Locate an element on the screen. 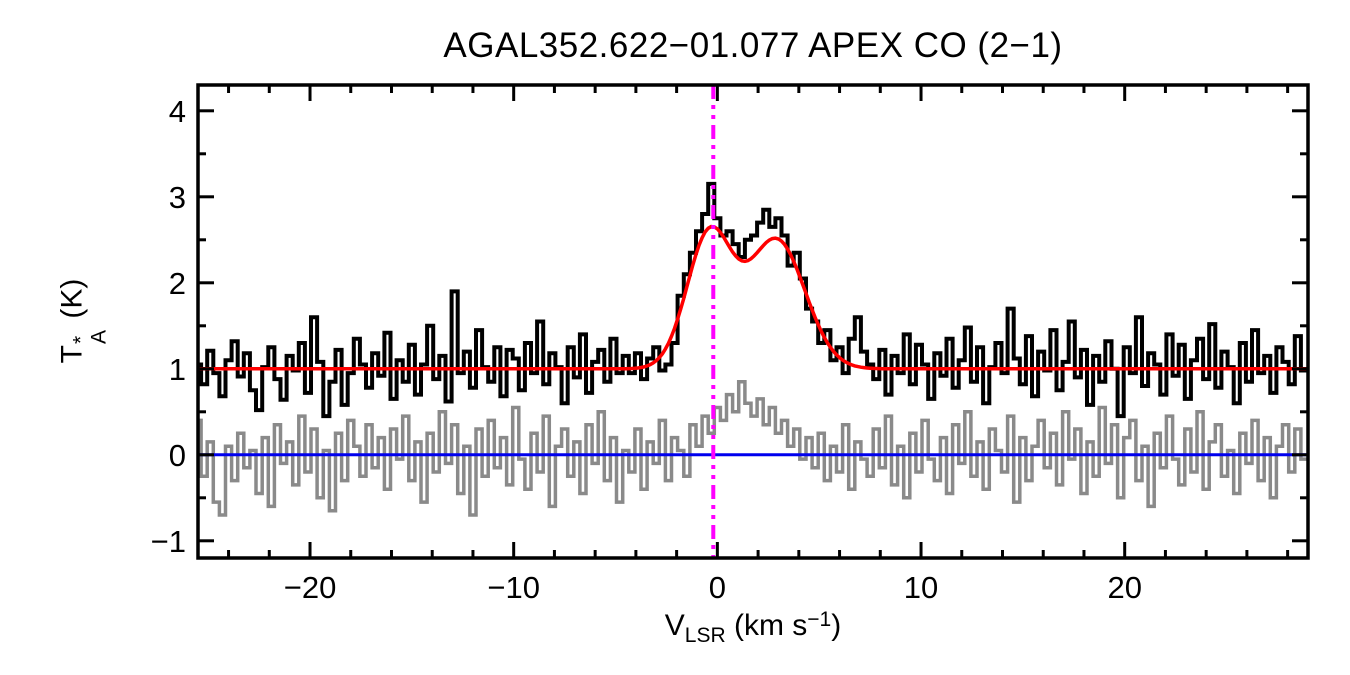 The width and height of the screenshot is (1350, 675). y-tick-label: 2 is located at coordinates (177, 283).